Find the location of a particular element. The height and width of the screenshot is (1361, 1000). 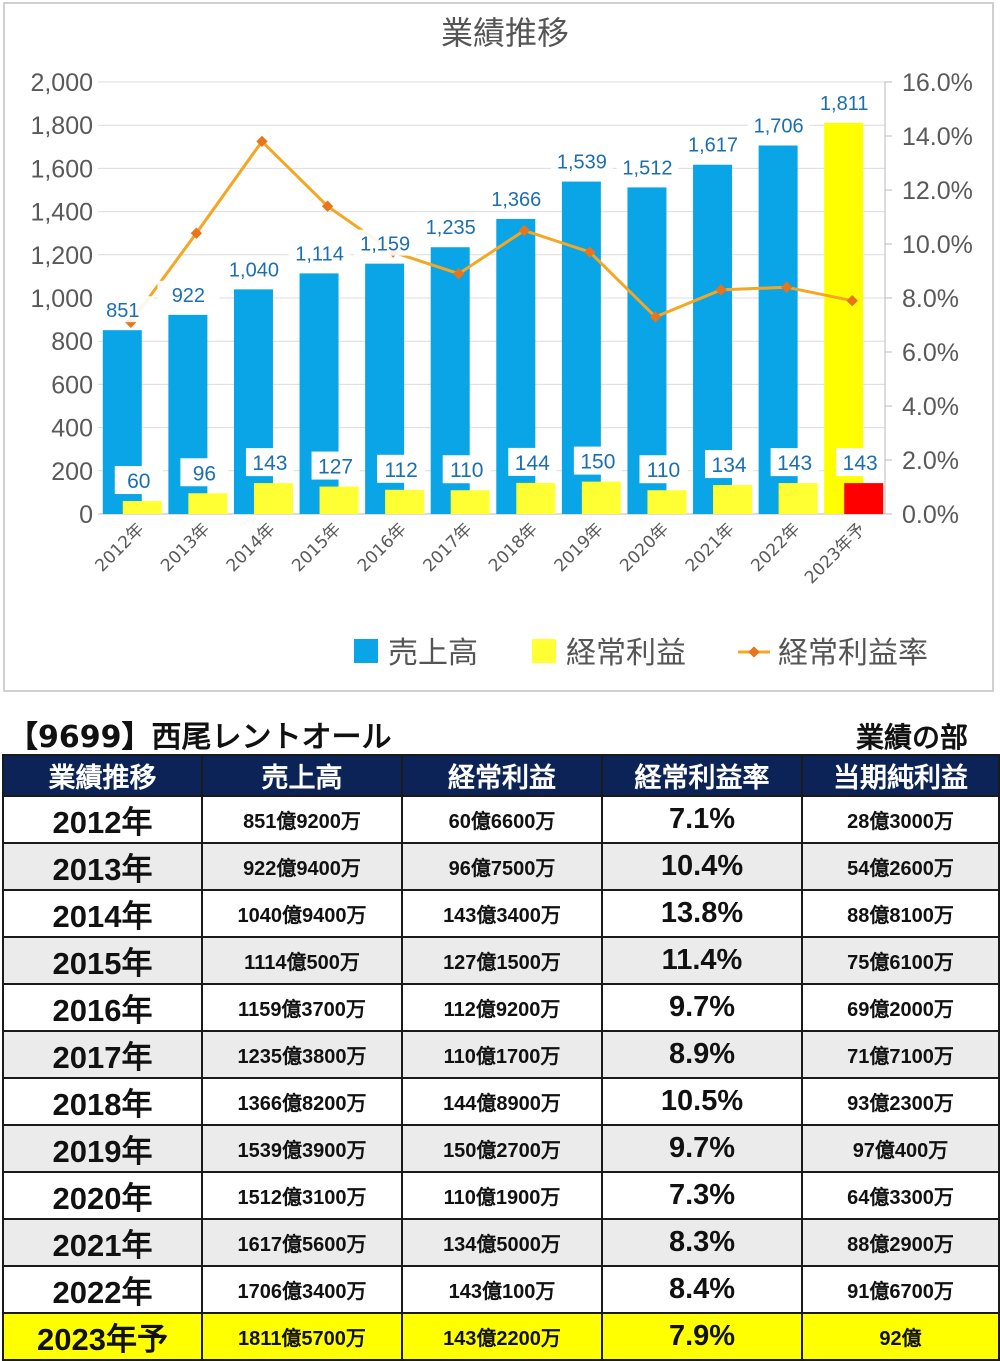

x-category-label: 2023年予 is located at coordinates (835, 553).